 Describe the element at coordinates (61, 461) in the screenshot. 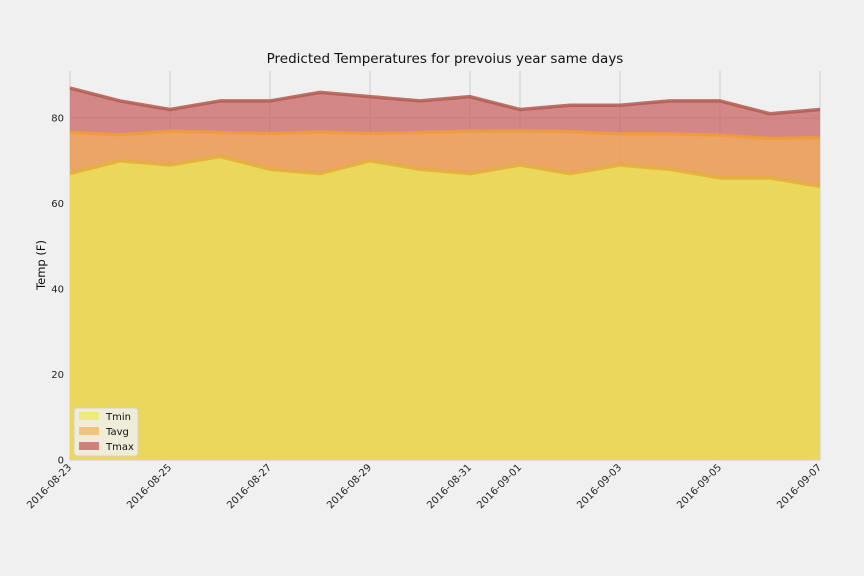

I see `y-tick-label: 0` at that location.